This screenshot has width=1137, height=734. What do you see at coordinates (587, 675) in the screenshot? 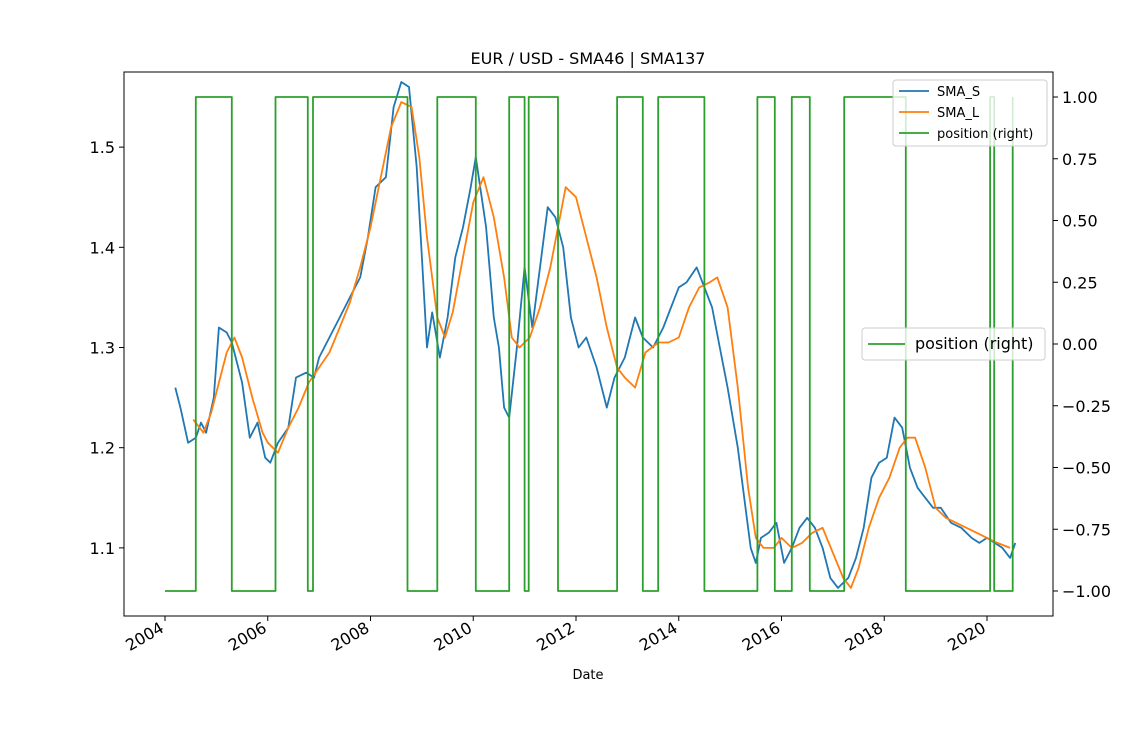
I see `x-axis-label: Date` at bounding box center [587, 675].